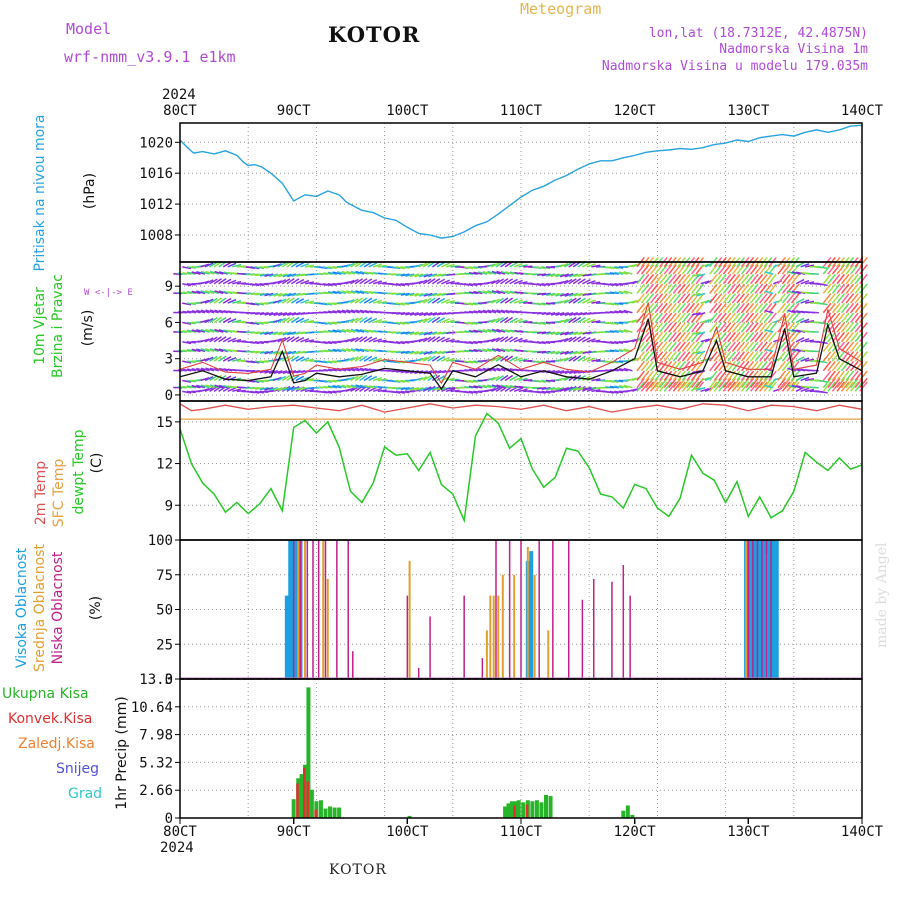 The height and width of the screenshot is (900, 900). I want to click on cloud-high-bar, so click(286, 637).